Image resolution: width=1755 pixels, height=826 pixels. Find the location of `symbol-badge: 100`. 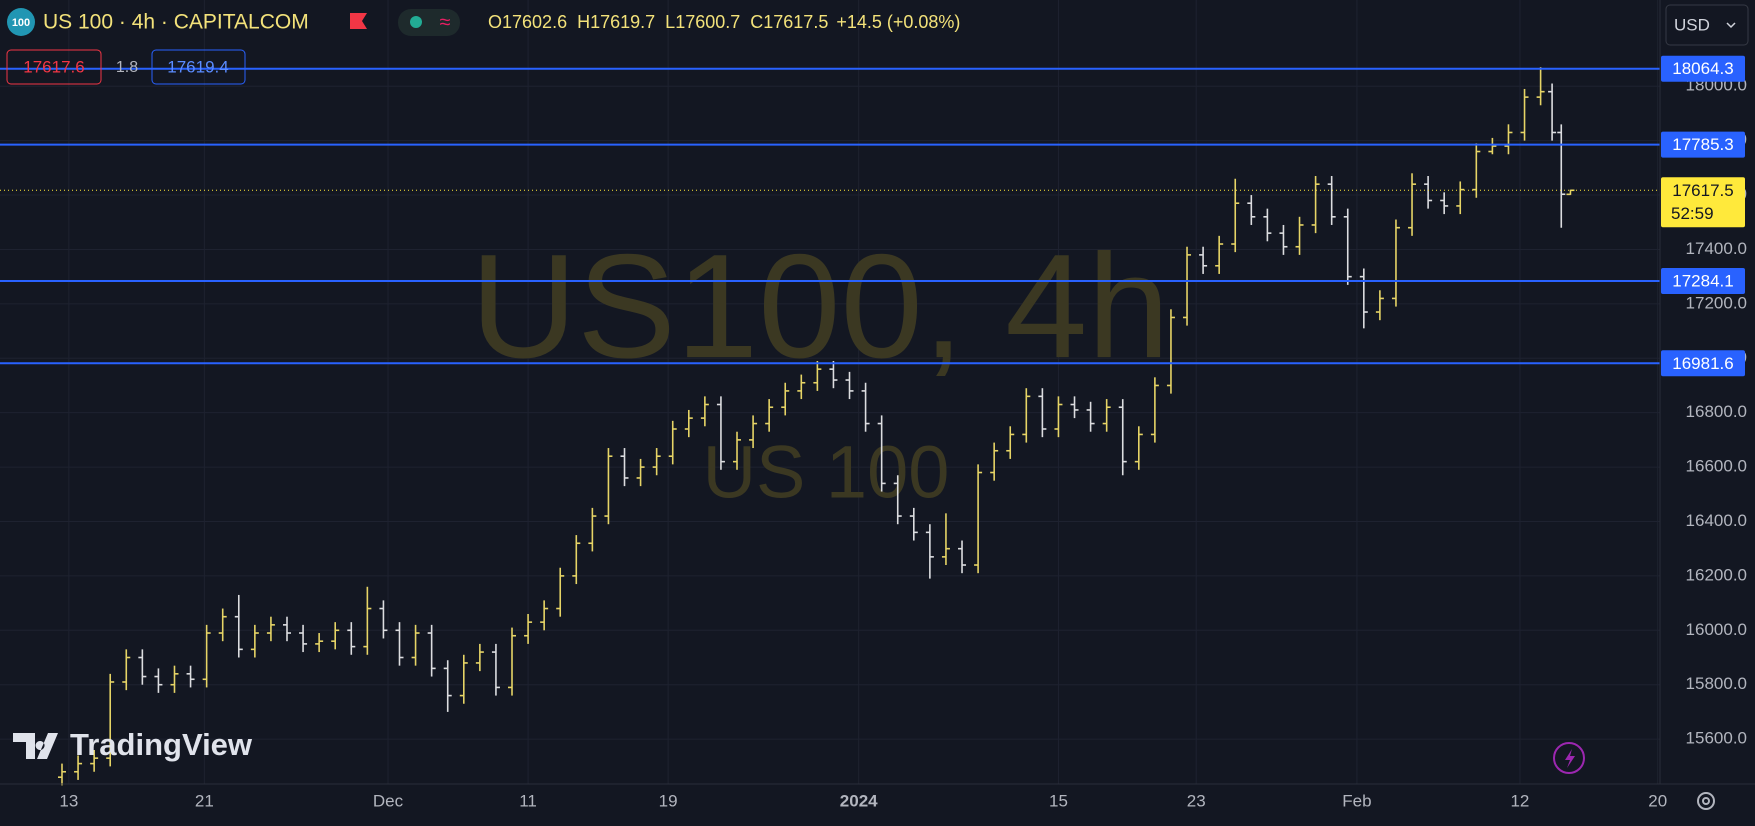

symbol-badge: 100 is located at coordinates (21, 23).